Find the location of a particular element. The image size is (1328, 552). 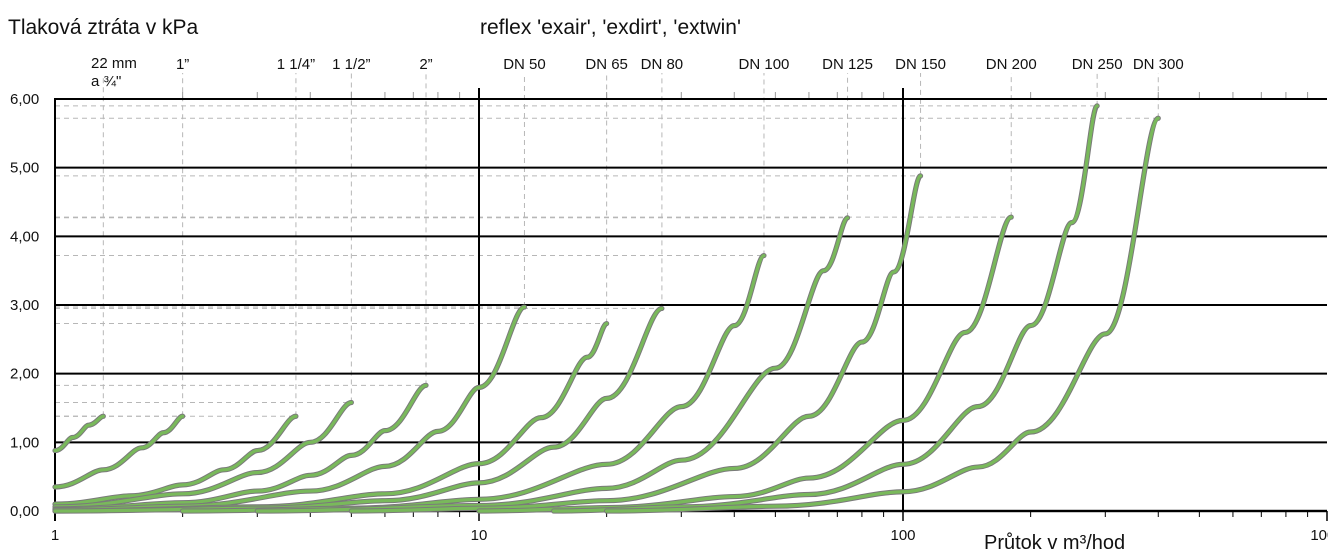

series-label-7: DN 80 is located at coordinates (662, 64).